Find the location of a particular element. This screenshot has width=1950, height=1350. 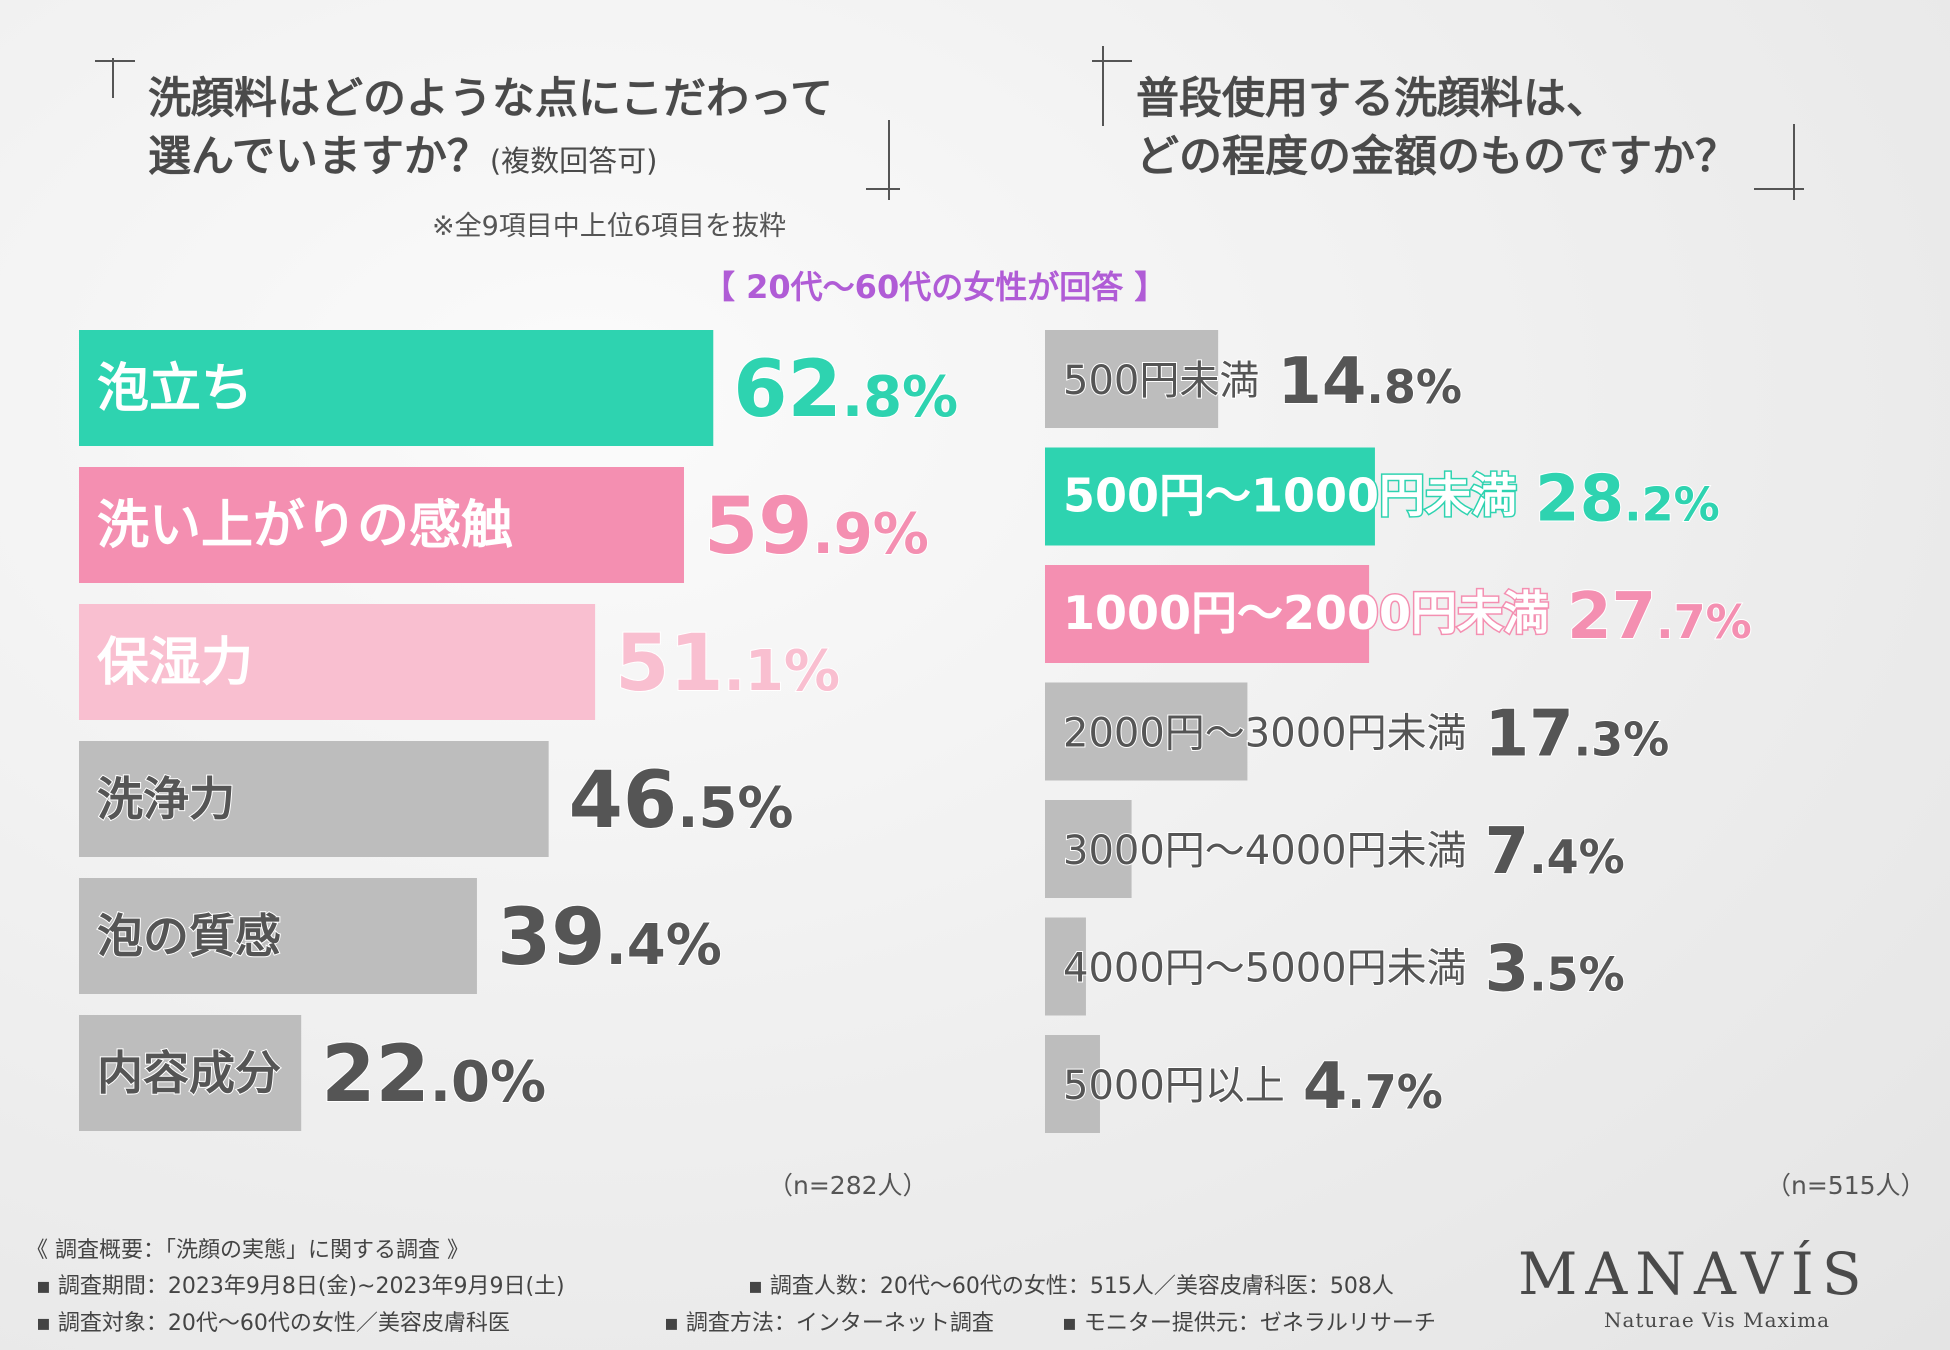

survey-count: ▪ 調査人数：20代〜60代の女性：515人／美容皮膚科医：508人 is located at coordinates (1071, 1286).